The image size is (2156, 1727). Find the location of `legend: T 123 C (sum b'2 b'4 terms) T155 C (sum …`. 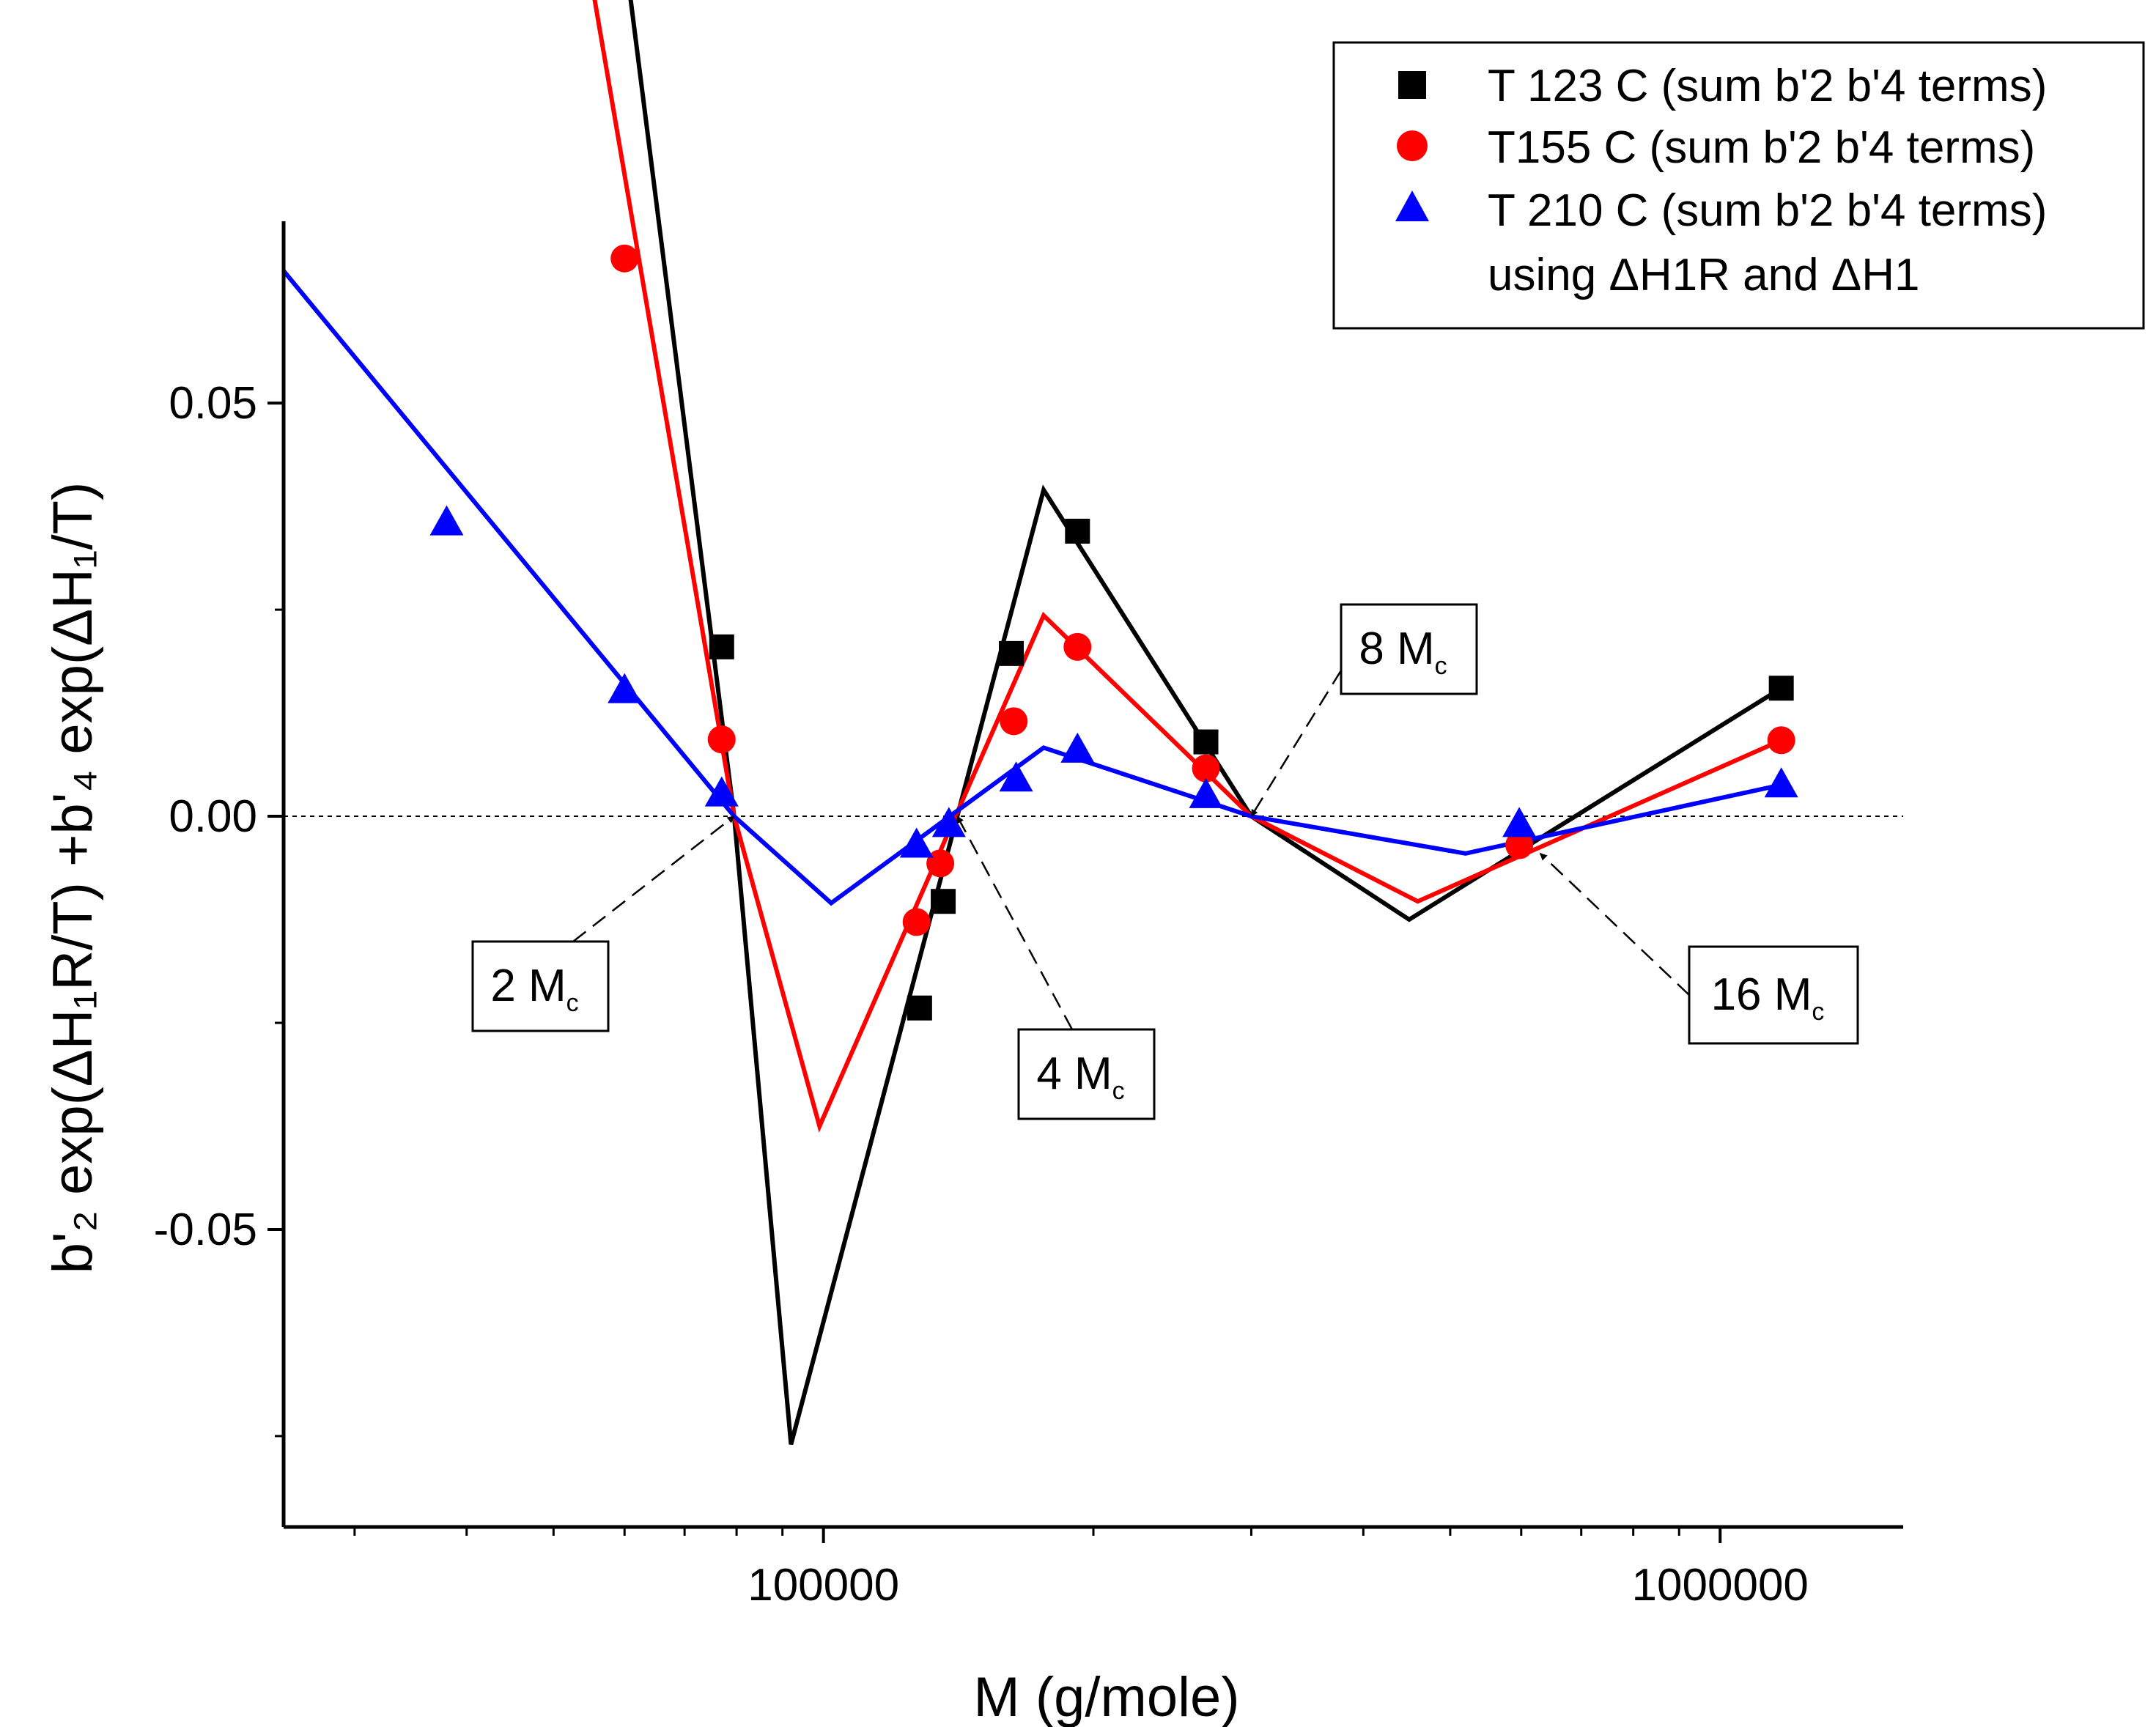

legend: T 123 C (sum b'2 b'4 terms) T155 C (sum … is located at coordinates (1738, 185).